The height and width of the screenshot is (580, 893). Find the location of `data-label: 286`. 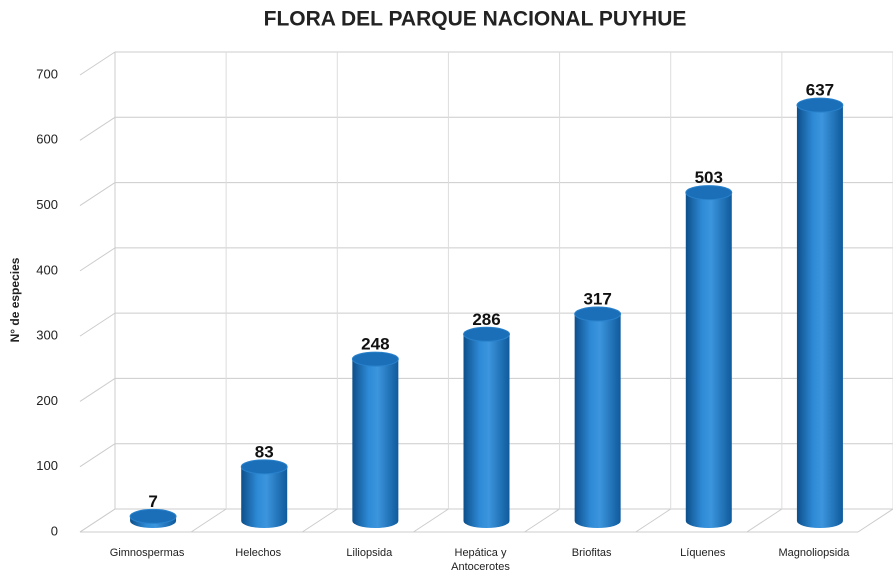

data-label: 286 is located at coordinates (486, 319).